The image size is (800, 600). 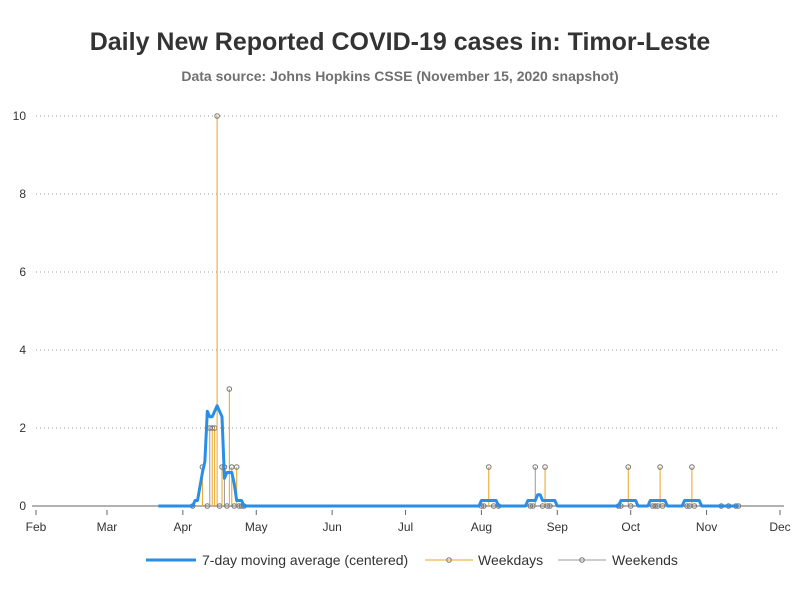 I want to click on x-tick-label: May, so click(x=256, y=527).